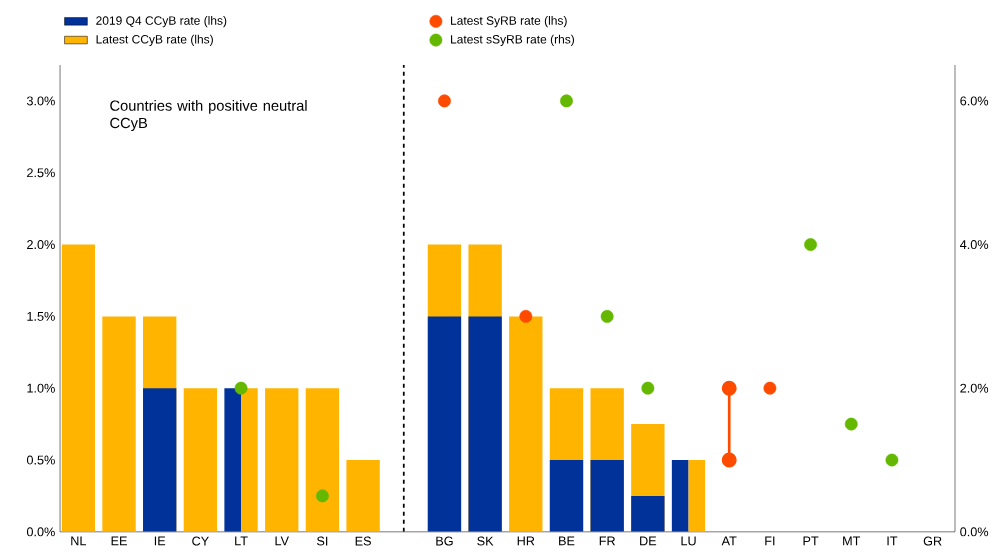  I want to click on y2-tick-label: 4.0%, so click(974, 245).